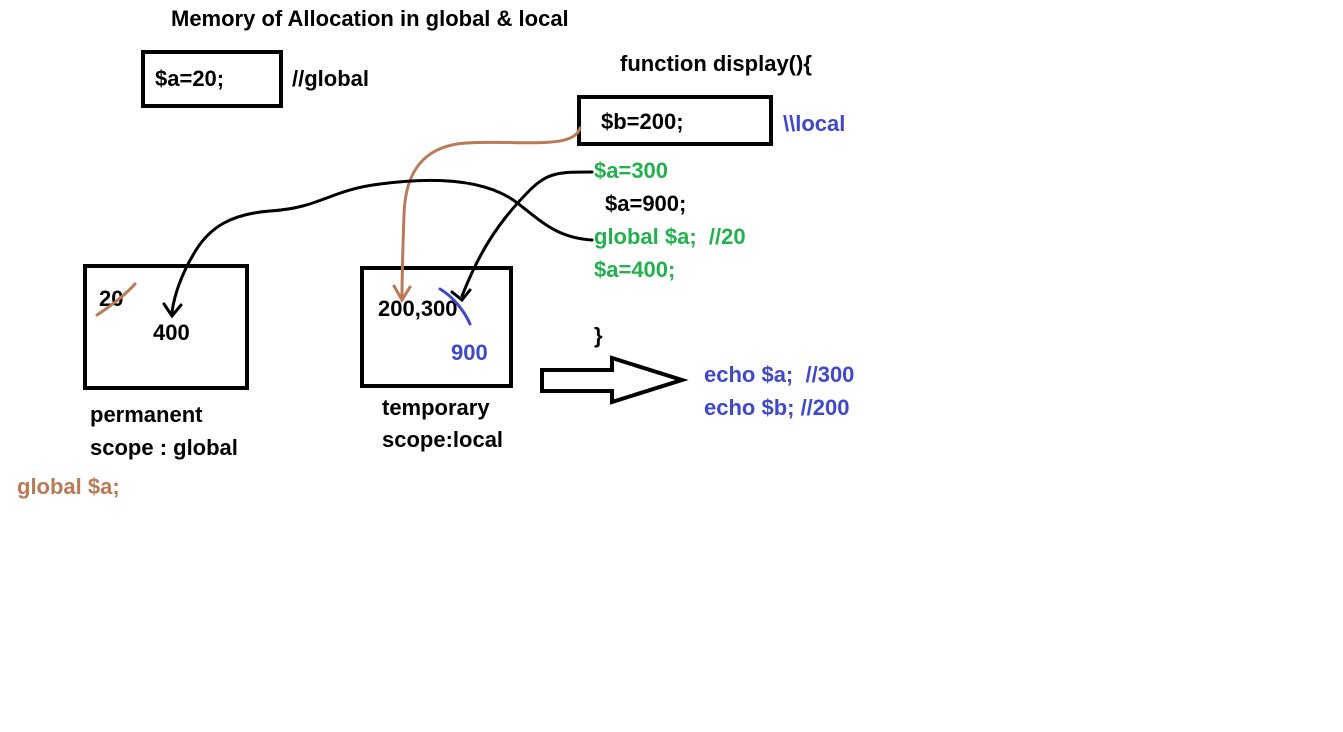  I want to click on temporary-scope-label: scope:local, so click(443, 439).